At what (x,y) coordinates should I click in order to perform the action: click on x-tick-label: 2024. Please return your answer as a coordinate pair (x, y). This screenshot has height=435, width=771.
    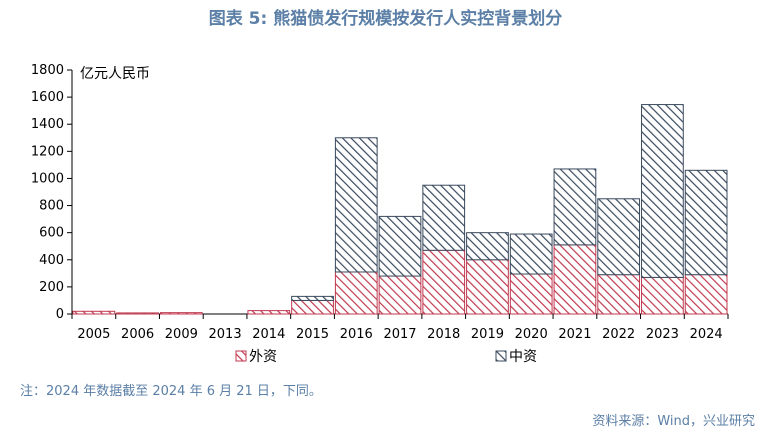
    Looking at the image, I should click on (706, 334).